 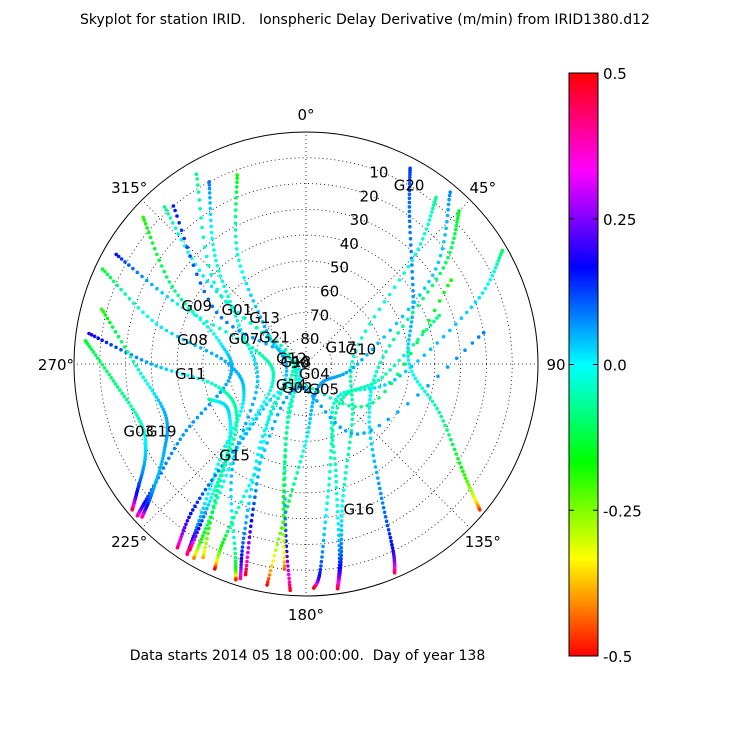 What do you see at coordinates (306, 615) in the screenshot?
I see `azimuth-tick-label: 180°` at bounding box center [306, 615].